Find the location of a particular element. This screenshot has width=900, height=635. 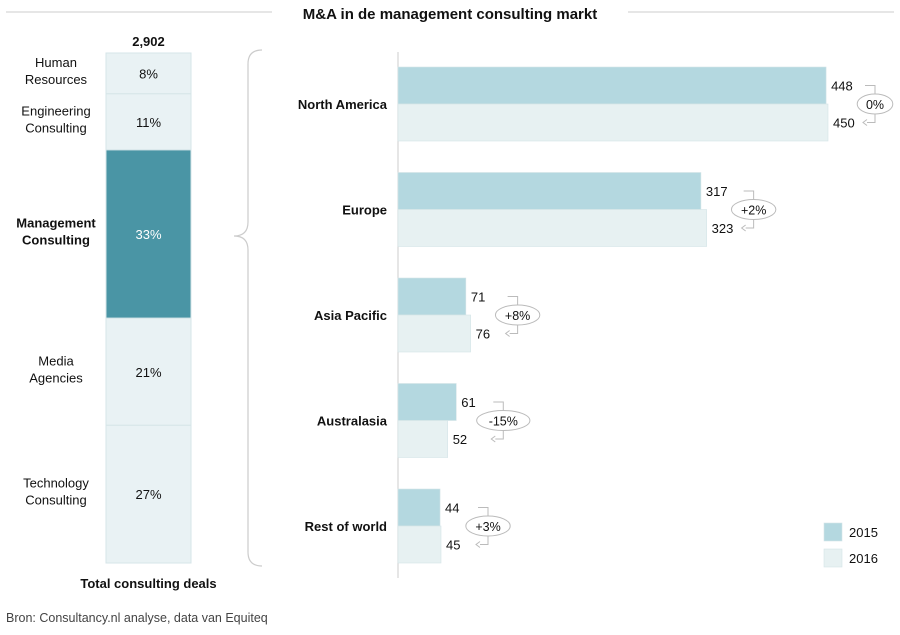

stack-category-label: Human is located at coordinates (56, 62).